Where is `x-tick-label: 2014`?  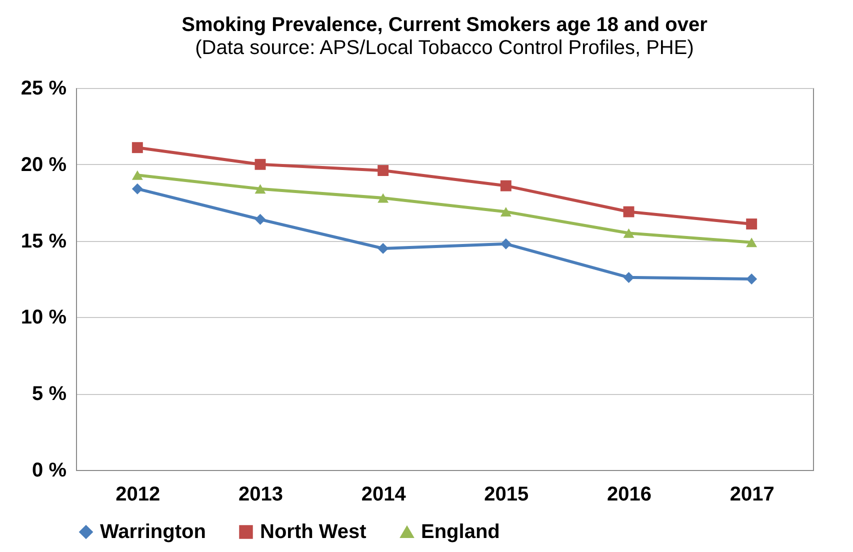
x-tick-label: 2014 is located at coordinates (384, 495).